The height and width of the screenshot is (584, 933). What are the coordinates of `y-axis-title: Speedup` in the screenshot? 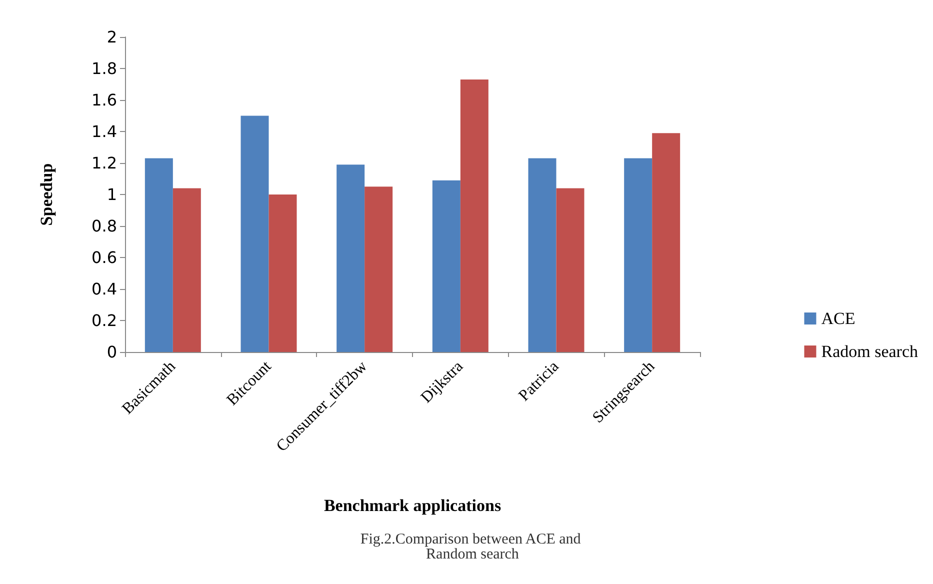 It's located at (46, 194).